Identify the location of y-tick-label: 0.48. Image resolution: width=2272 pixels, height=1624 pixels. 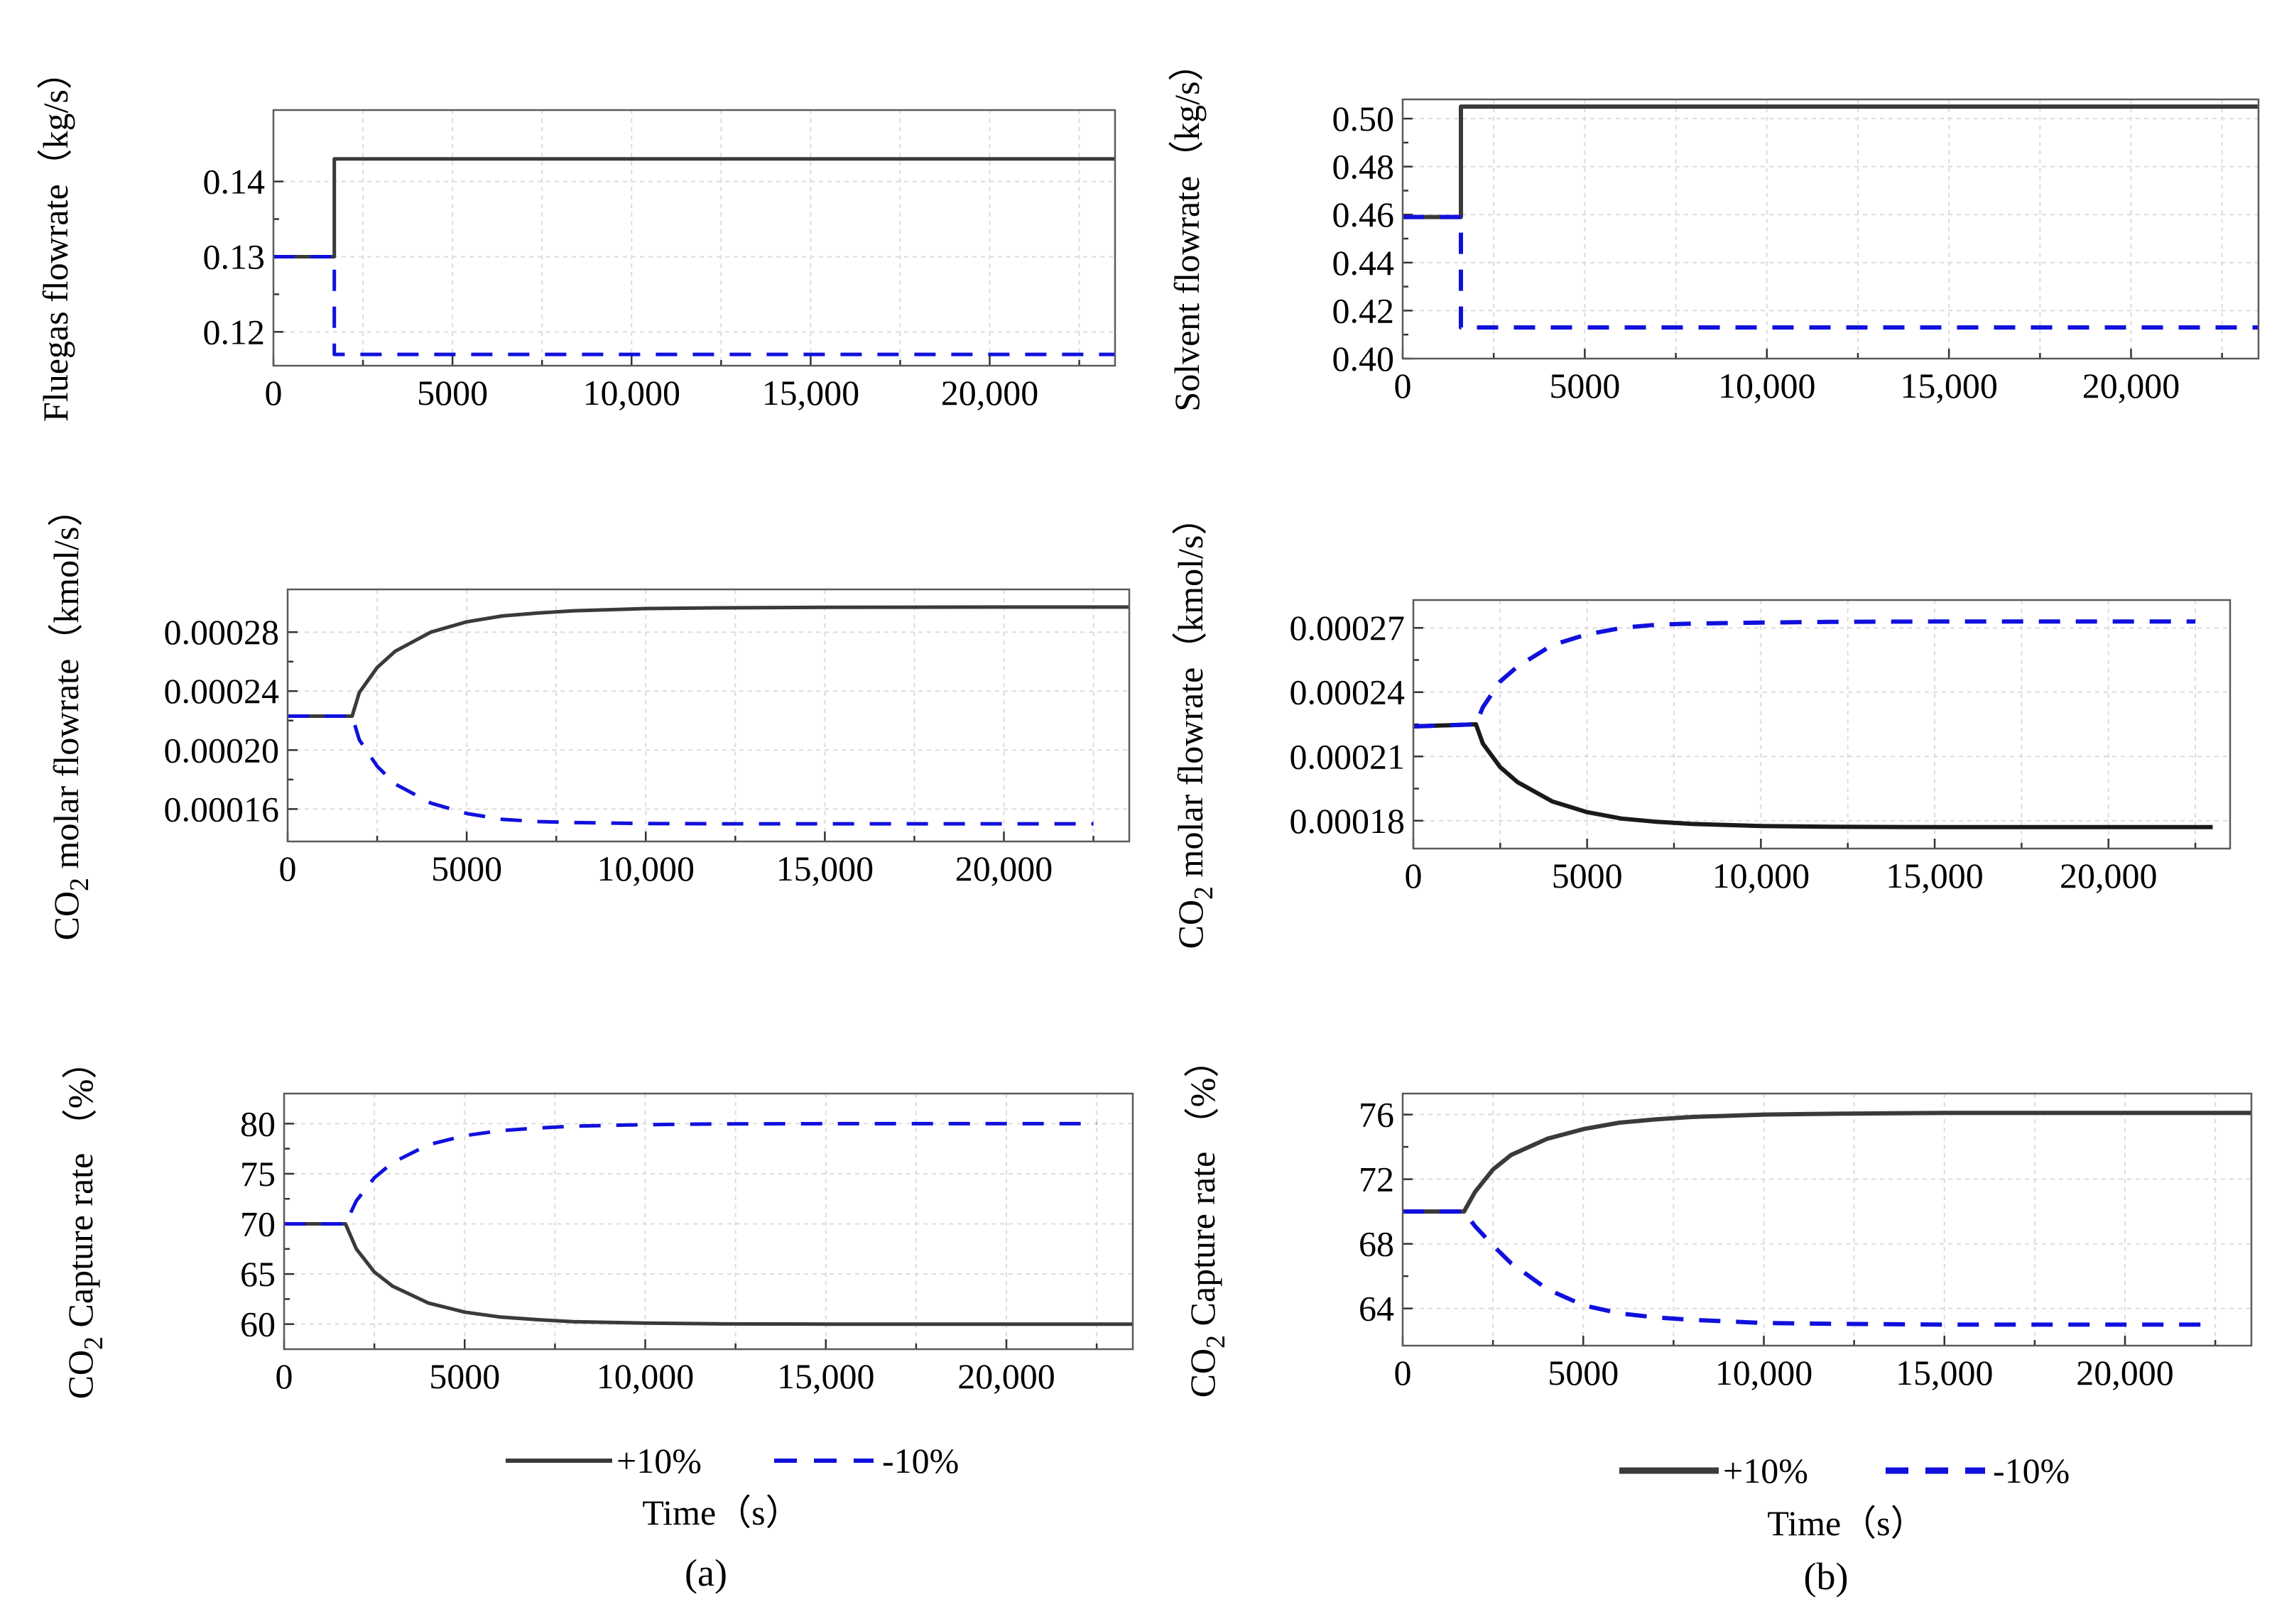
(1364, 167).